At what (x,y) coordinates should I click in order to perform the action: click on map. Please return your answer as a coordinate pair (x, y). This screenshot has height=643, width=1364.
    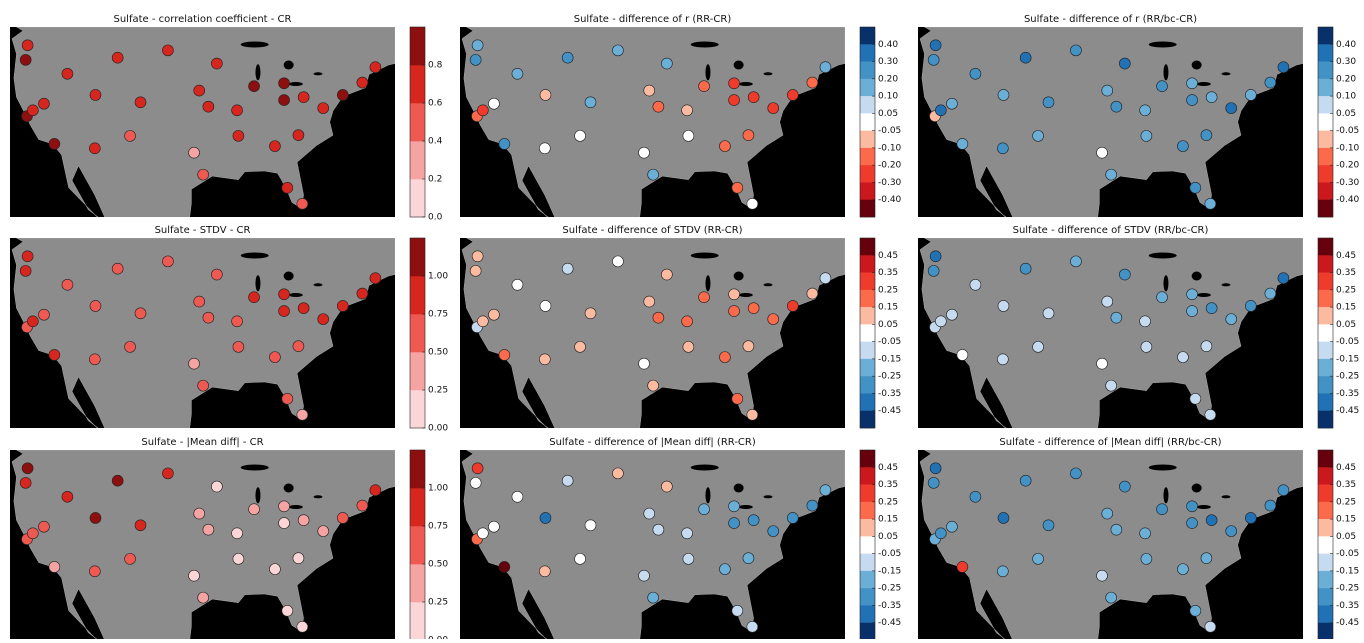
    Looking at the image, I should click on (1111, 122).